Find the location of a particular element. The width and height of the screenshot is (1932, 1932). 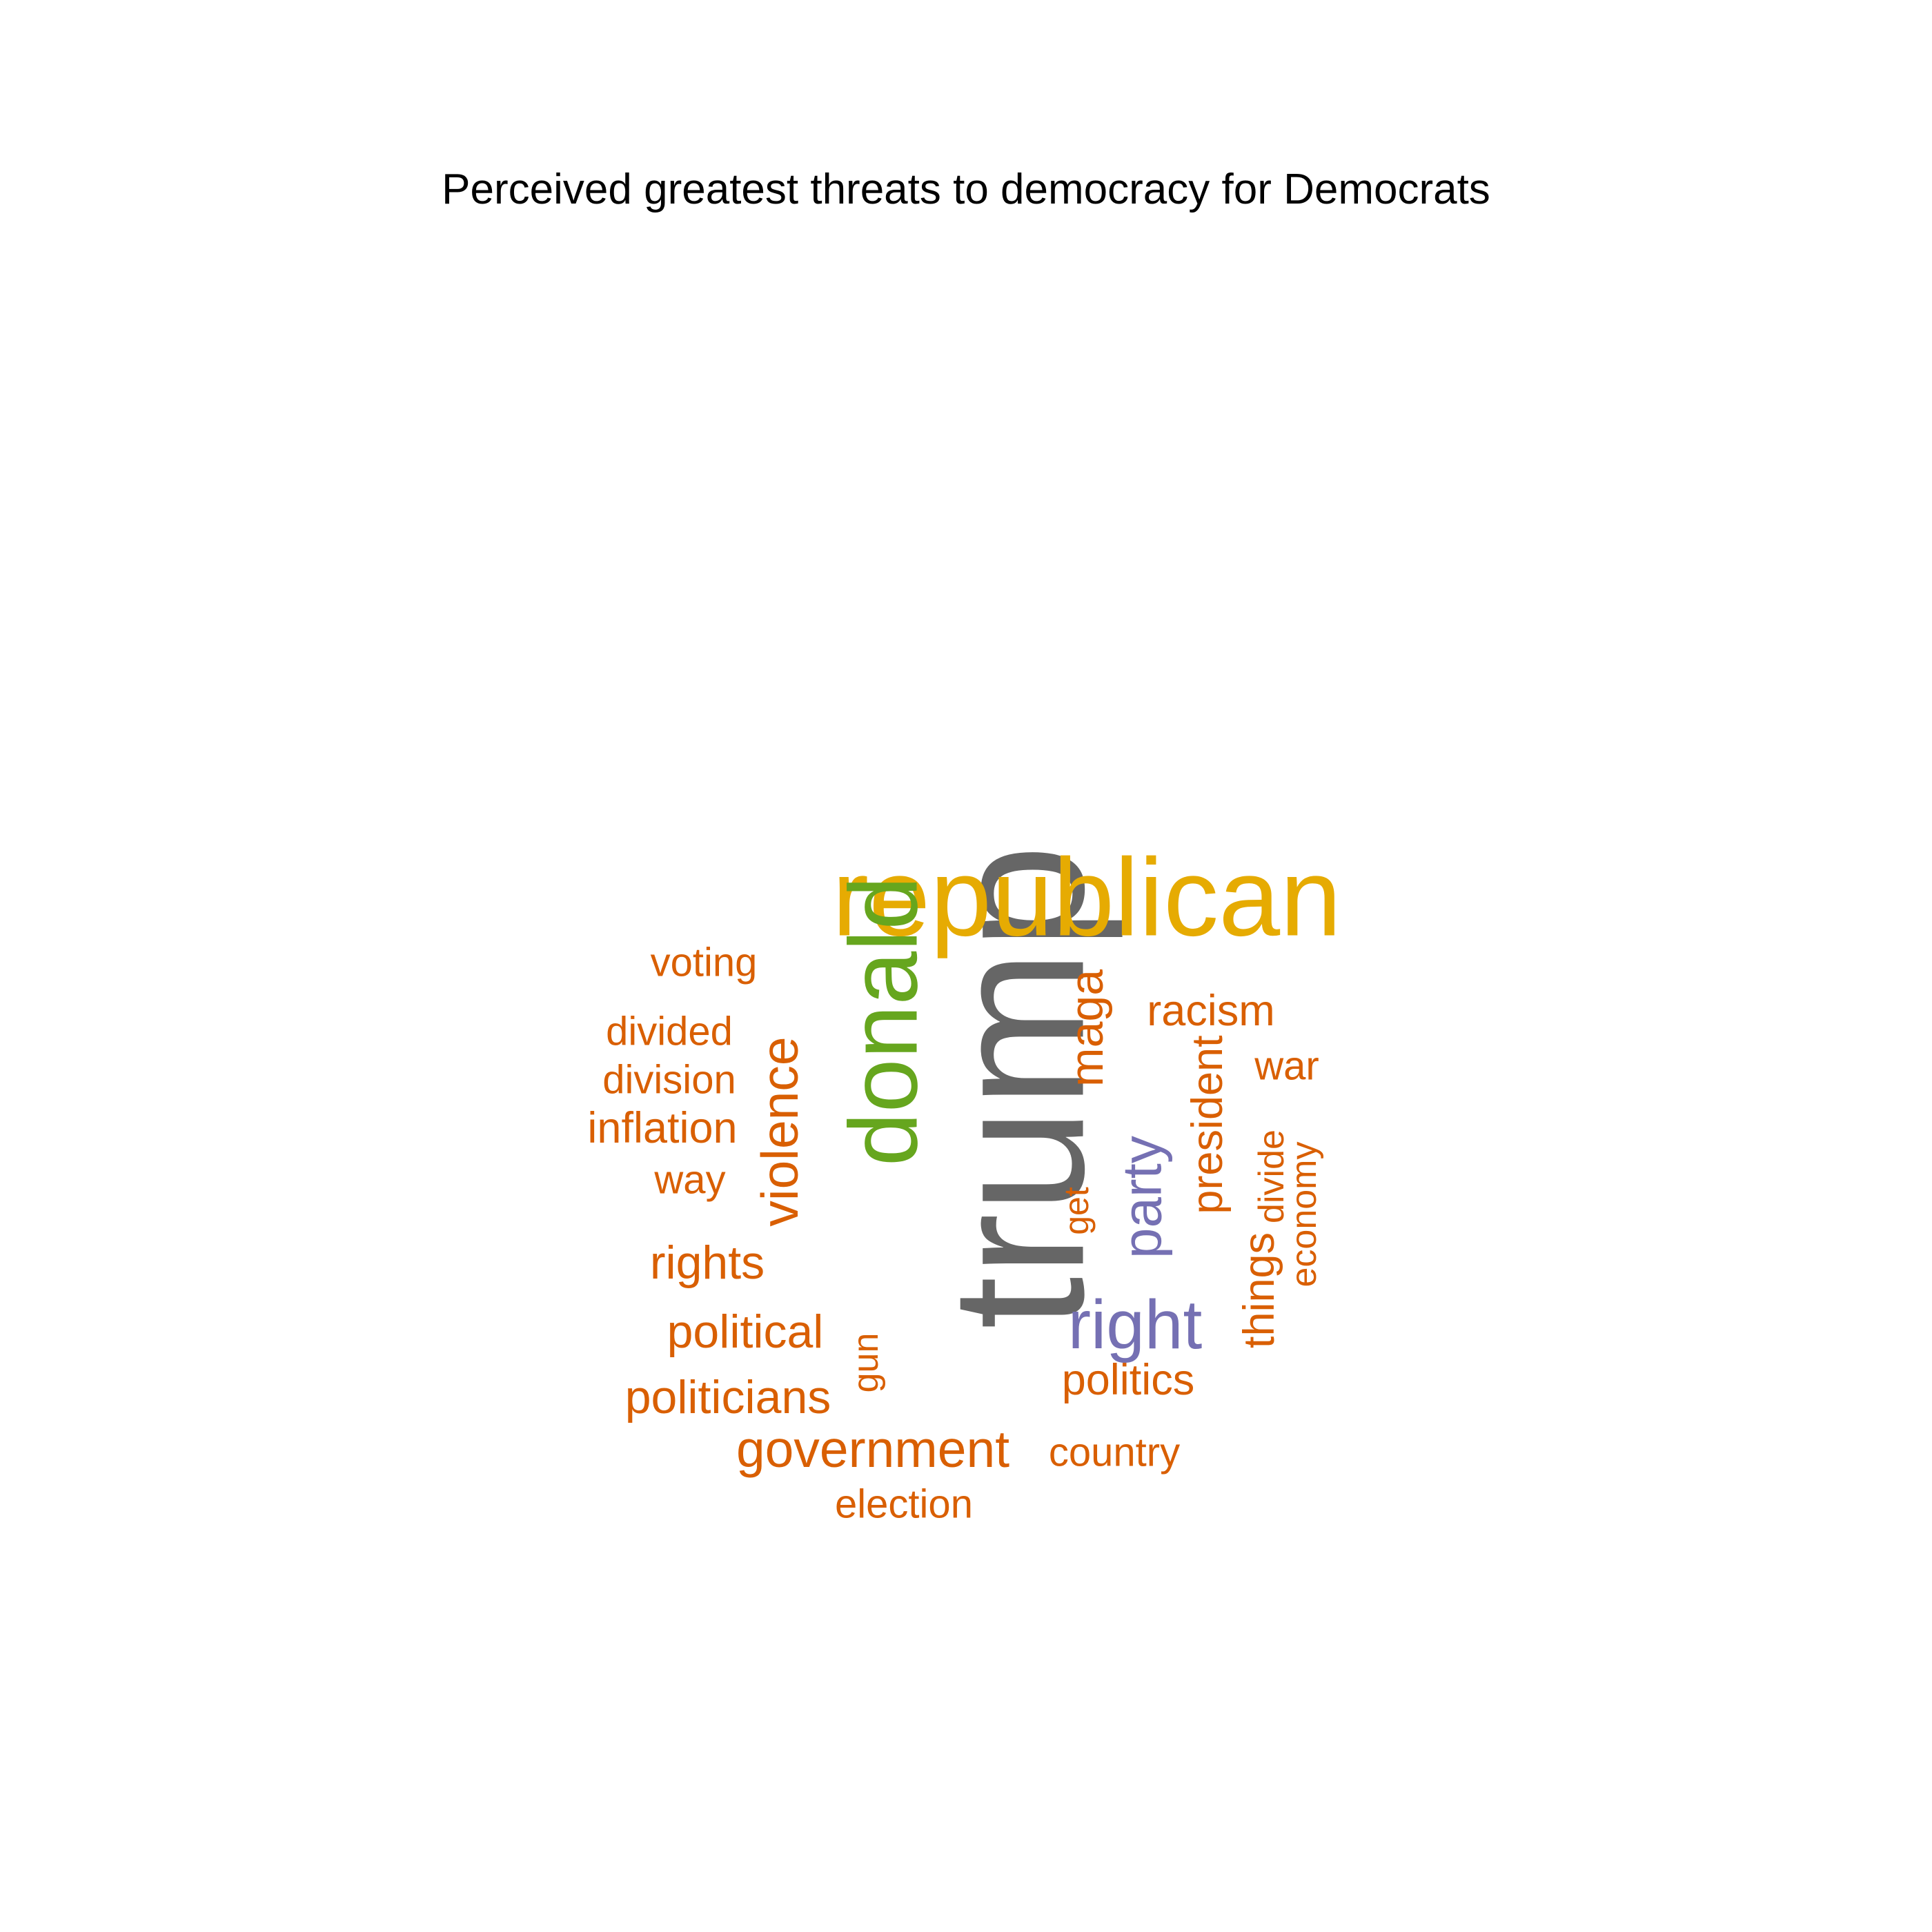

word-politics: politics is located at coordinates (1128, 1380).